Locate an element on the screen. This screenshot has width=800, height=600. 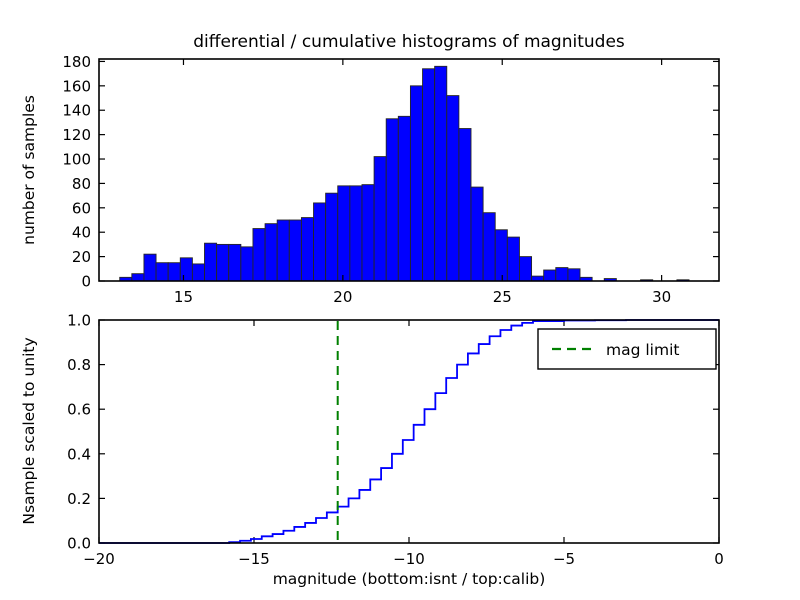
y-tick-label: 0.2 is located at coordinates (79, 499).